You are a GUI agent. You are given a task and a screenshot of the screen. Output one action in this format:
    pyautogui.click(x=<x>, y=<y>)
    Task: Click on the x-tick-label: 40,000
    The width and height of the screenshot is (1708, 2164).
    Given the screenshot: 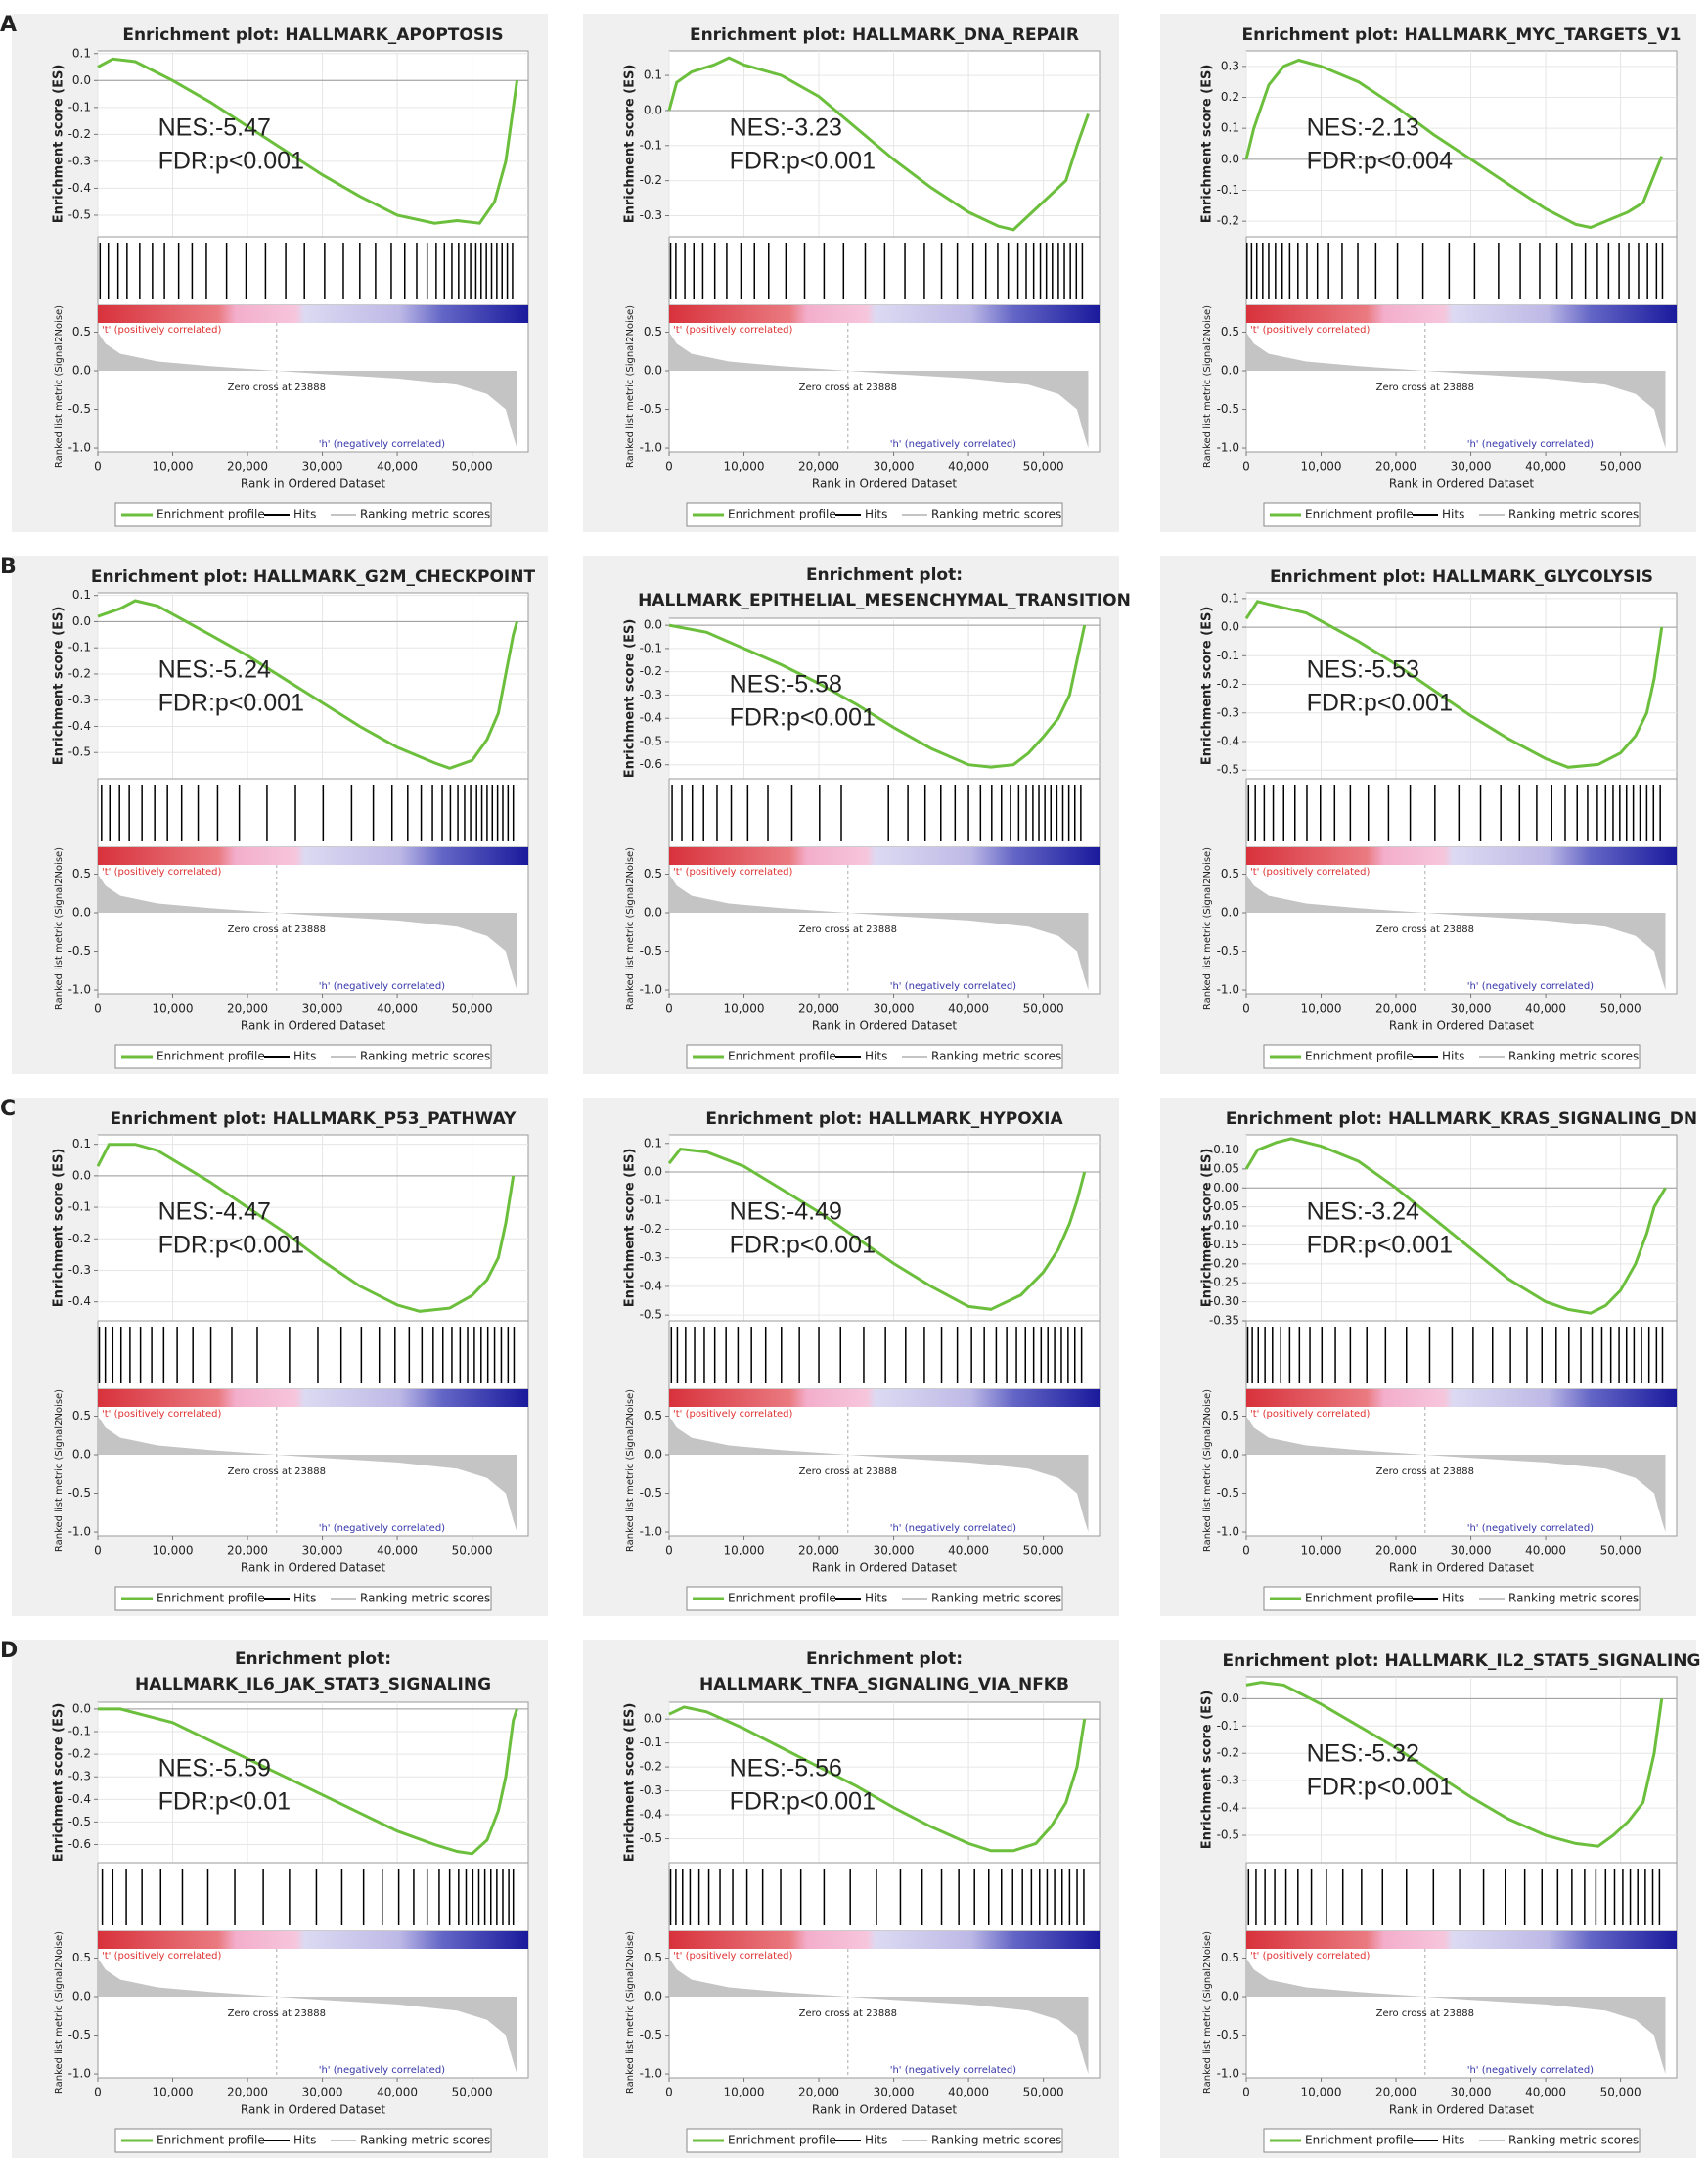 What is the action you would take?
    pyautogui.click(x=1545, y=466)
    